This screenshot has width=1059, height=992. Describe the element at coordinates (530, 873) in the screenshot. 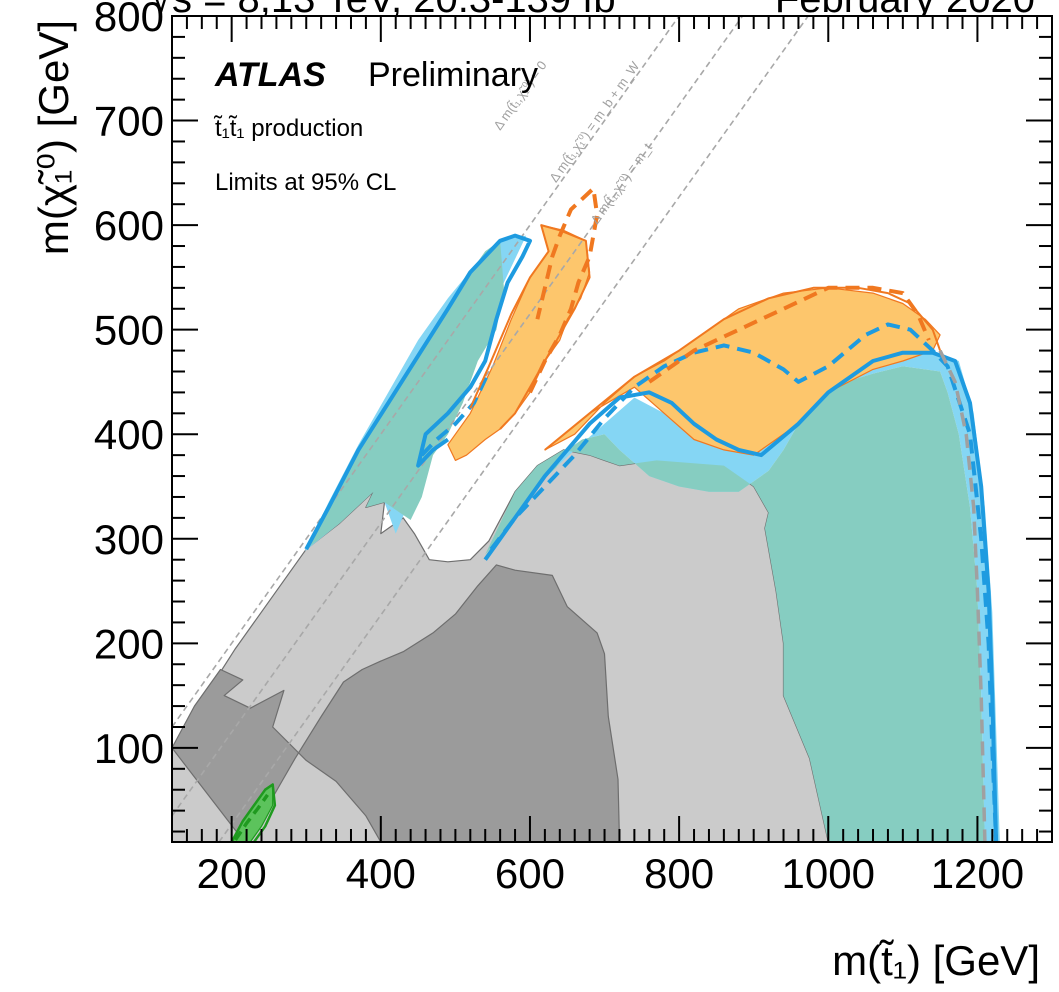

I see `x-tick-label: 600` at that location.